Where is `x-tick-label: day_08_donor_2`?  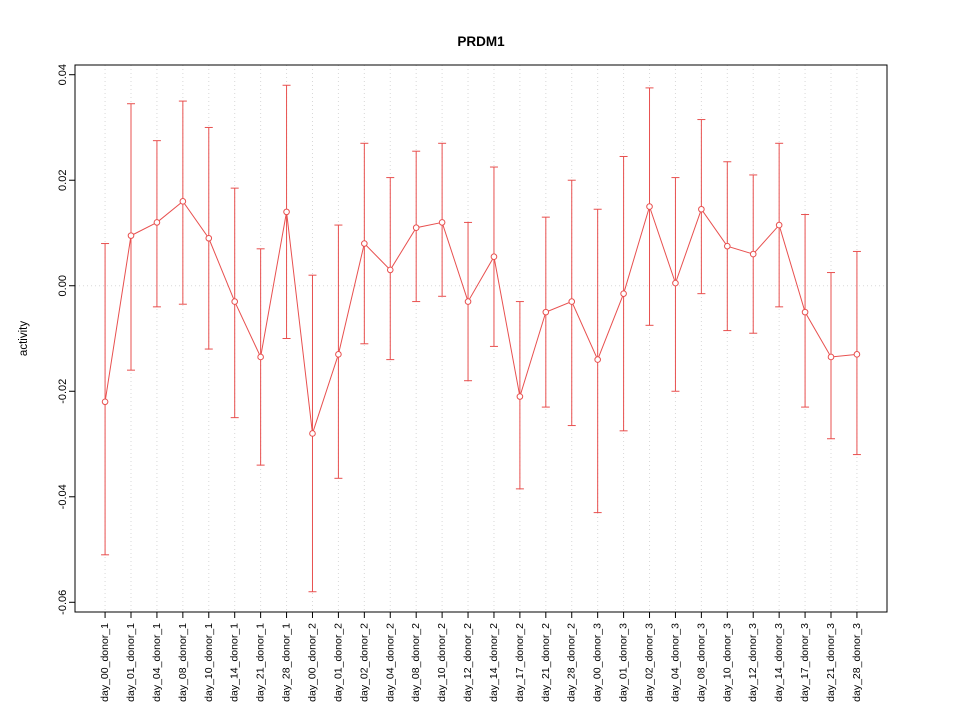 x-tick-label: day_08_donor_2 is located at coordinates (416, 662).